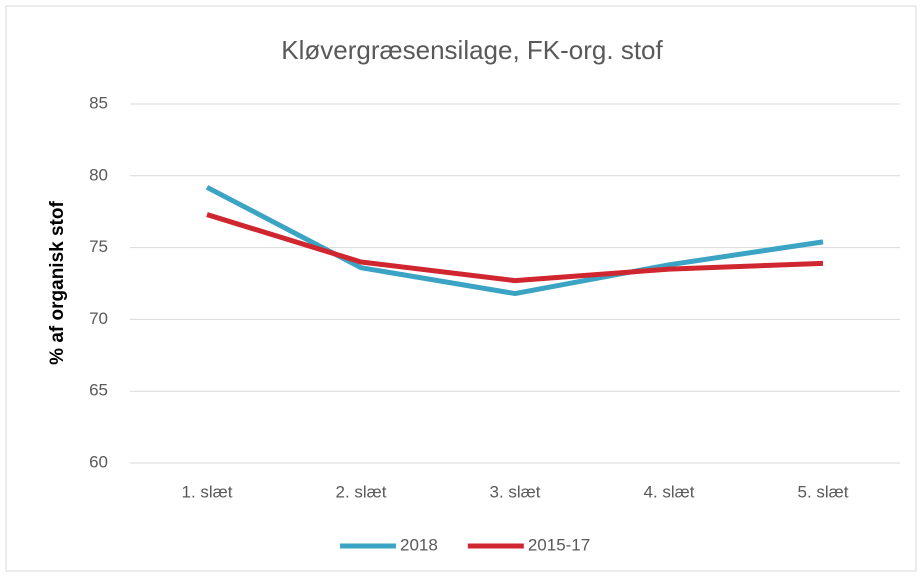 This screenshot has width=922, height=577. What do you see at coordinates (98, 102) in the screenshot?
I see `y-tick-label: 85` at bounding box center [98, 102].